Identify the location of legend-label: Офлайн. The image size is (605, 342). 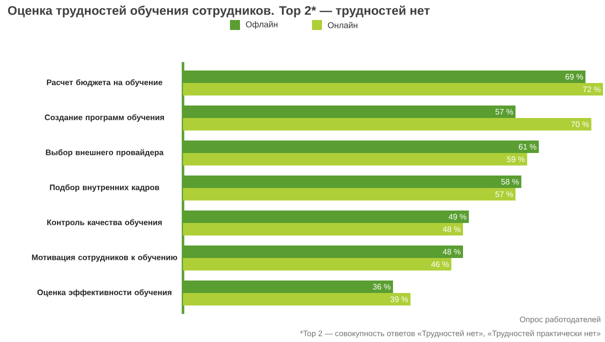
(262, 25).